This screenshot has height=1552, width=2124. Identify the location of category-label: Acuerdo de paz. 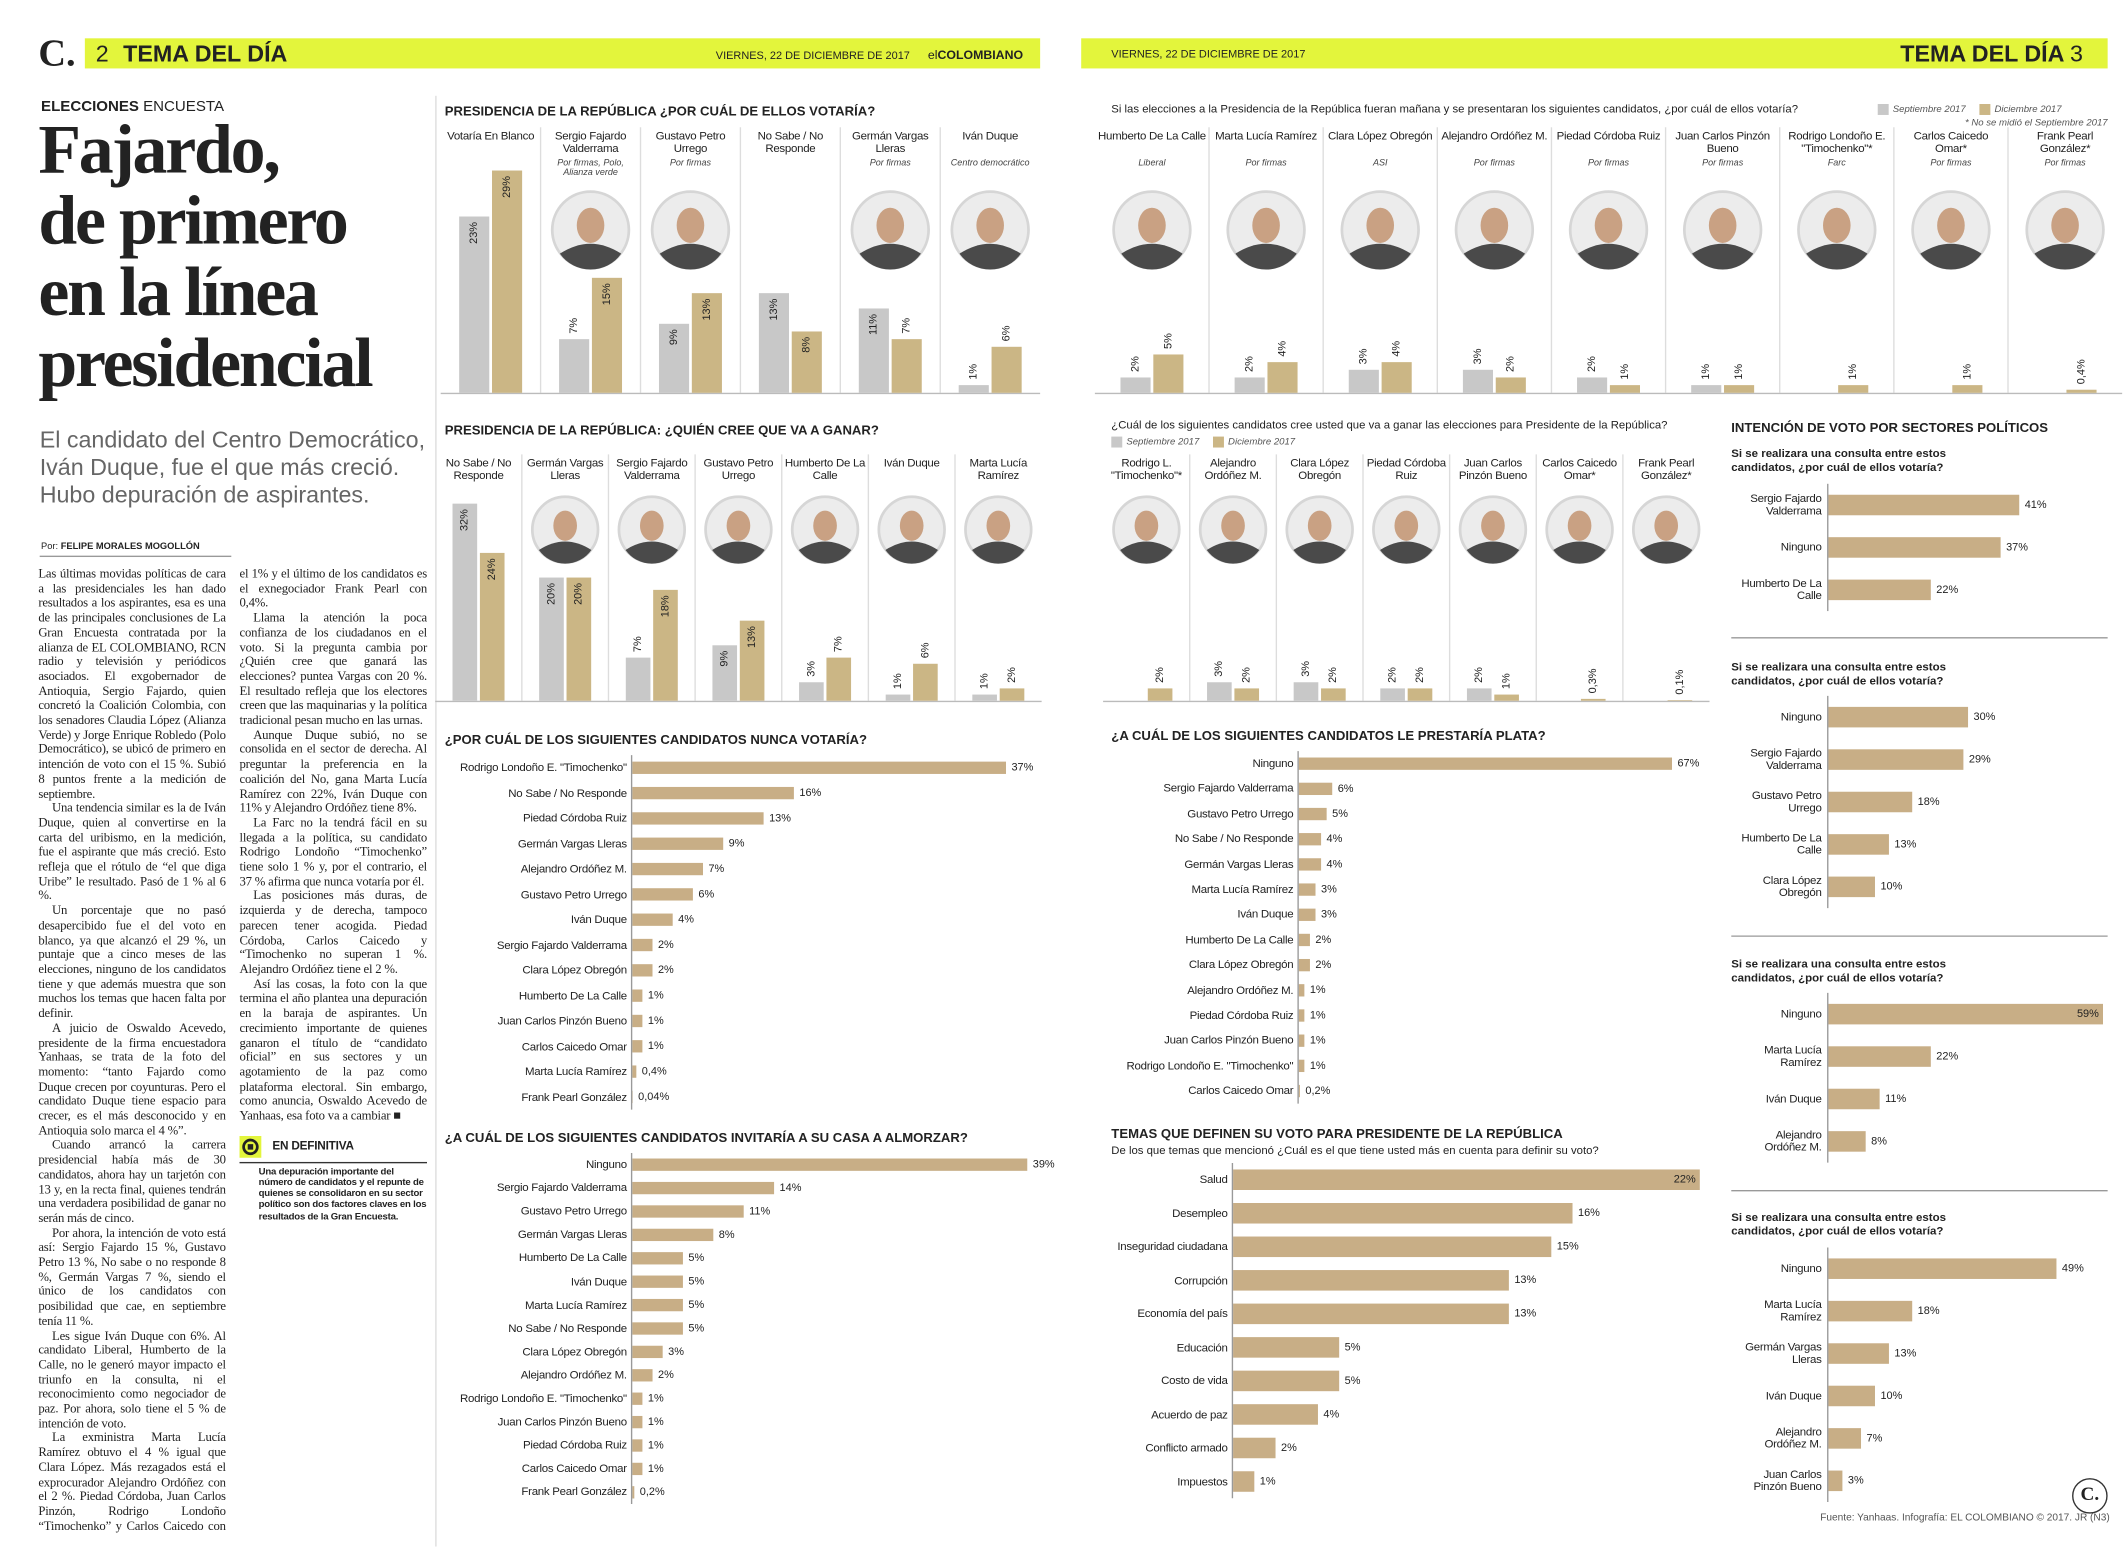
(1189, 1413).